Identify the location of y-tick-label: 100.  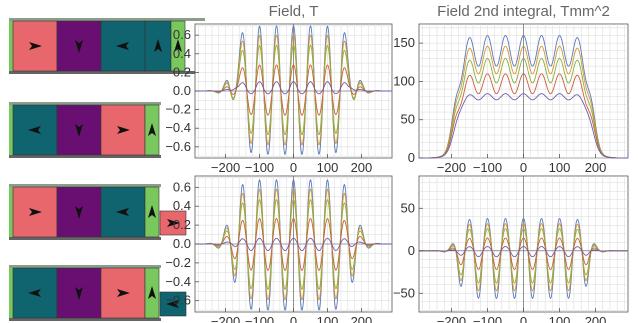
(404, 80).